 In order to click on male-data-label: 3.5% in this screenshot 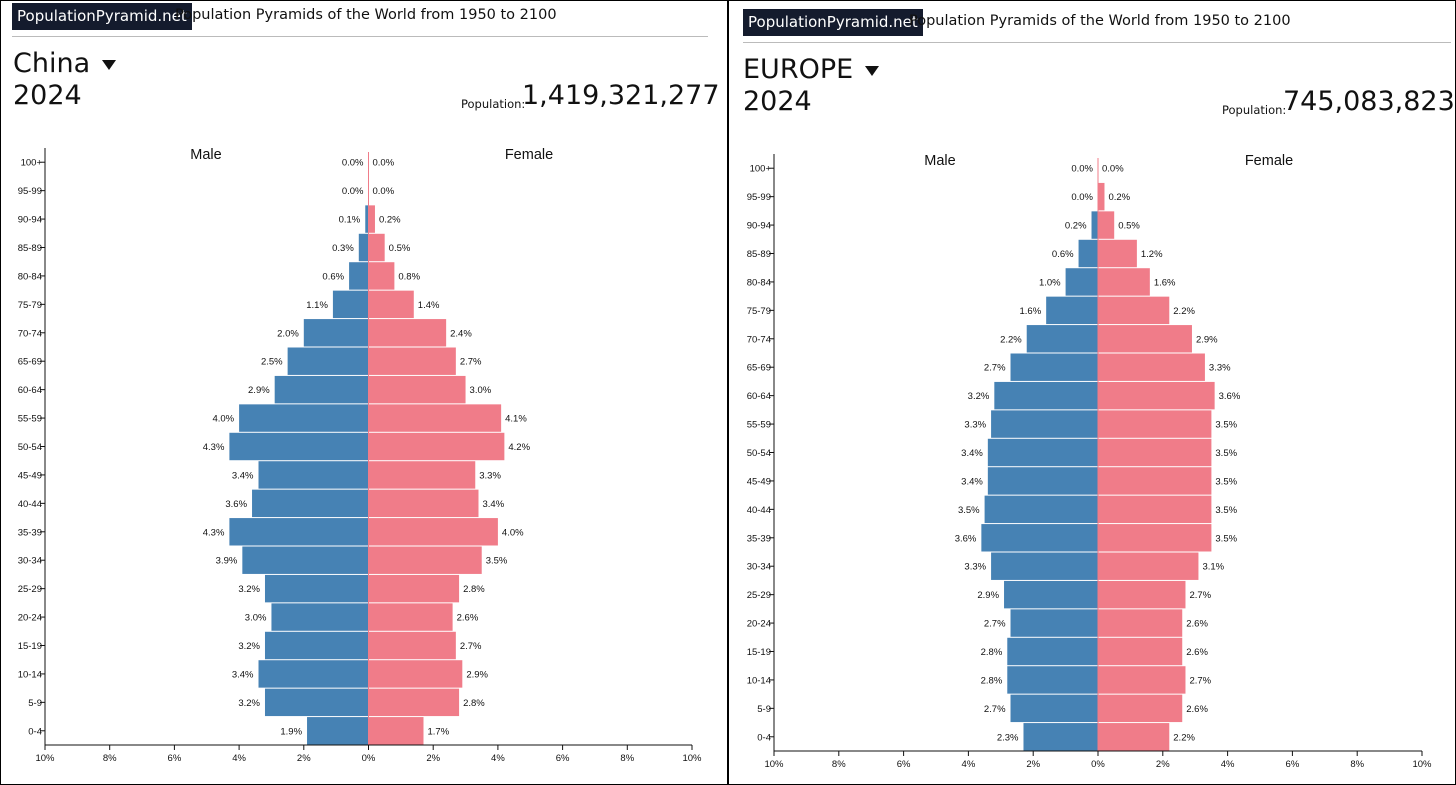, I will do `click(969, 510)`.